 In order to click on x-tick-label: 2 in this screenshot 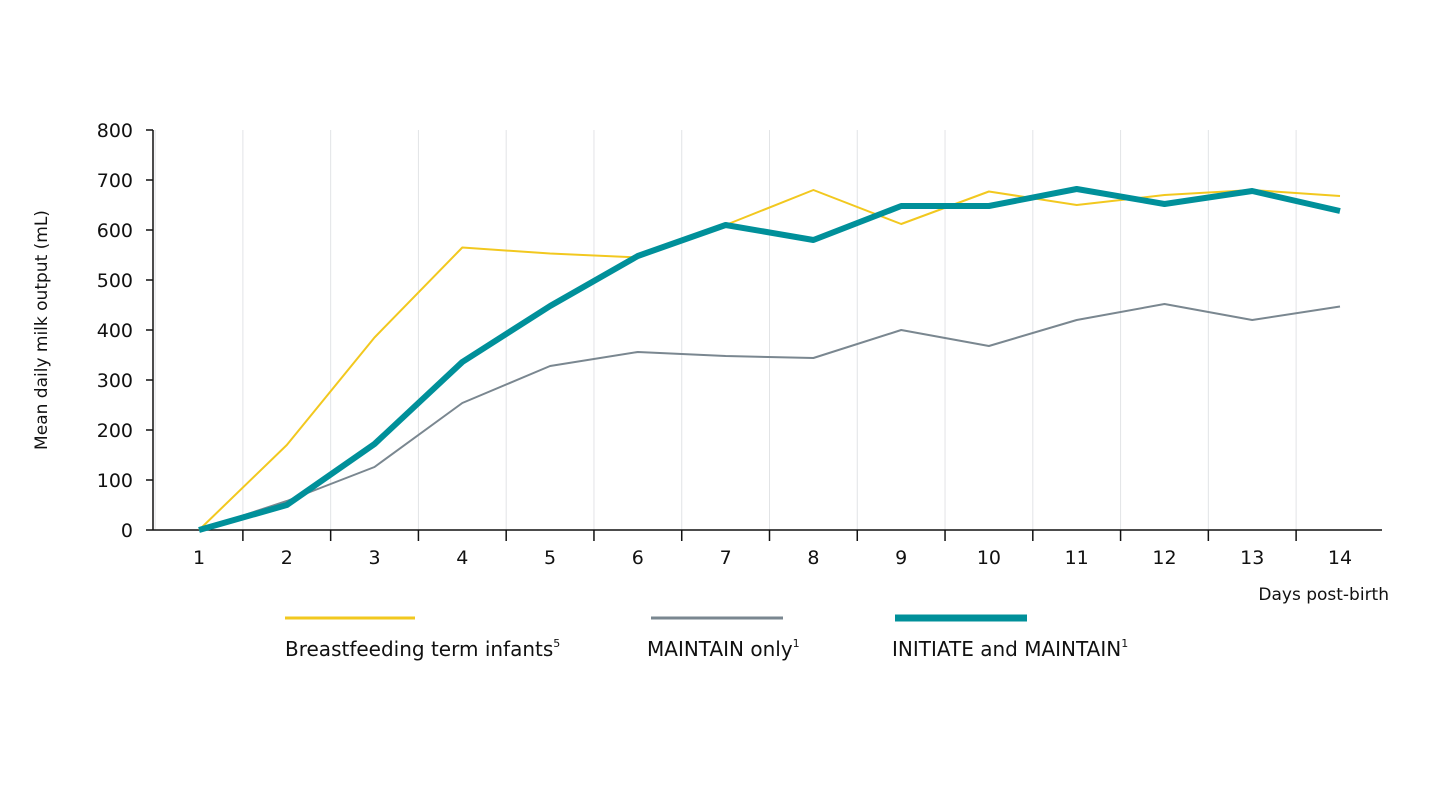, I will do `click(287, 558)`.